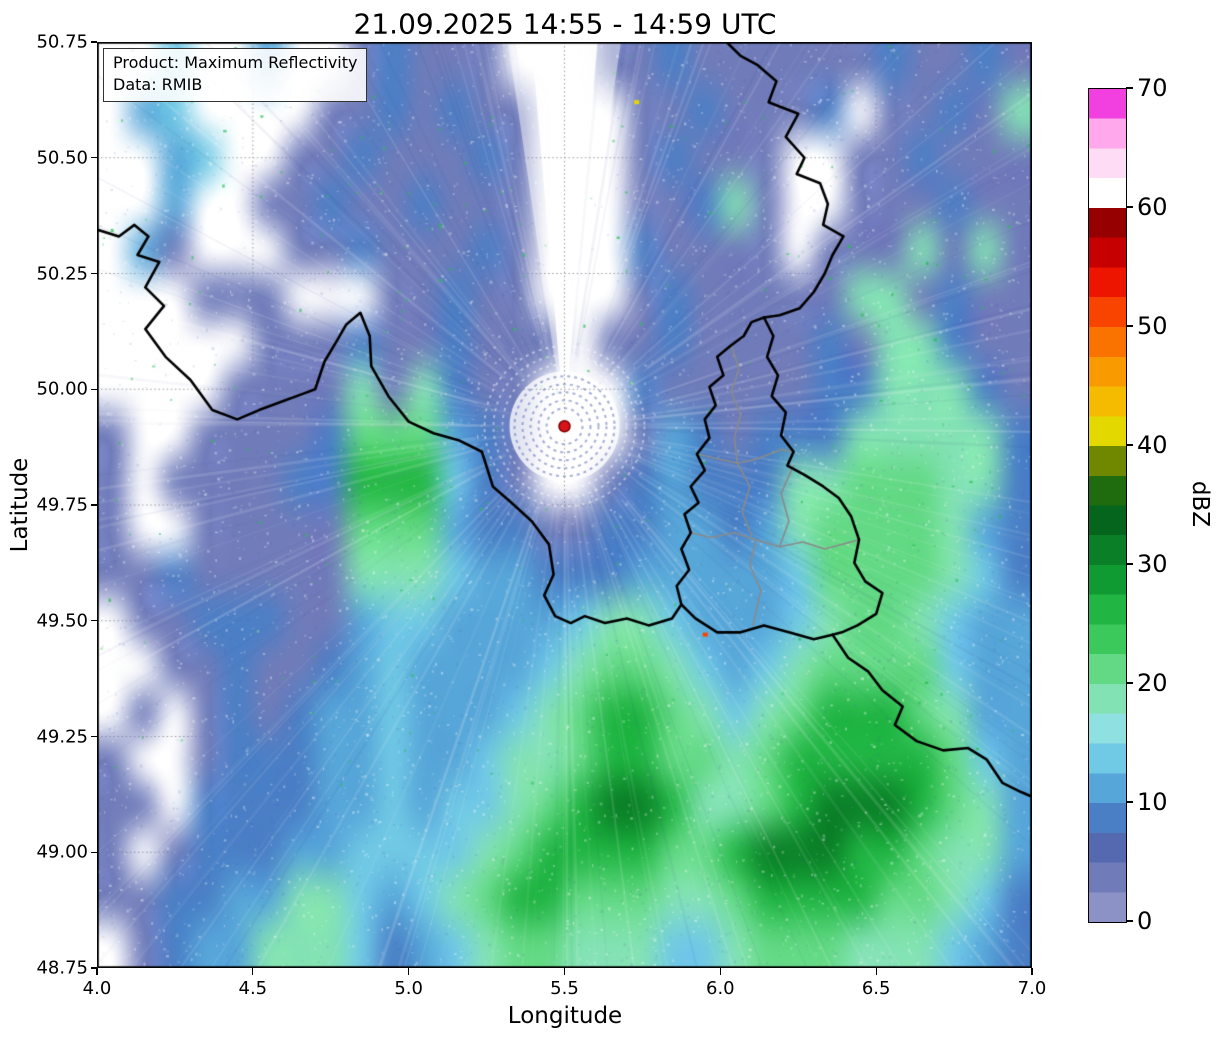 The image size is (1219, 1040). What do you see at coordinates (62, 389) in the screenshot?
I see `y-tick-label: 50.00` at bounding box center [62, 389].